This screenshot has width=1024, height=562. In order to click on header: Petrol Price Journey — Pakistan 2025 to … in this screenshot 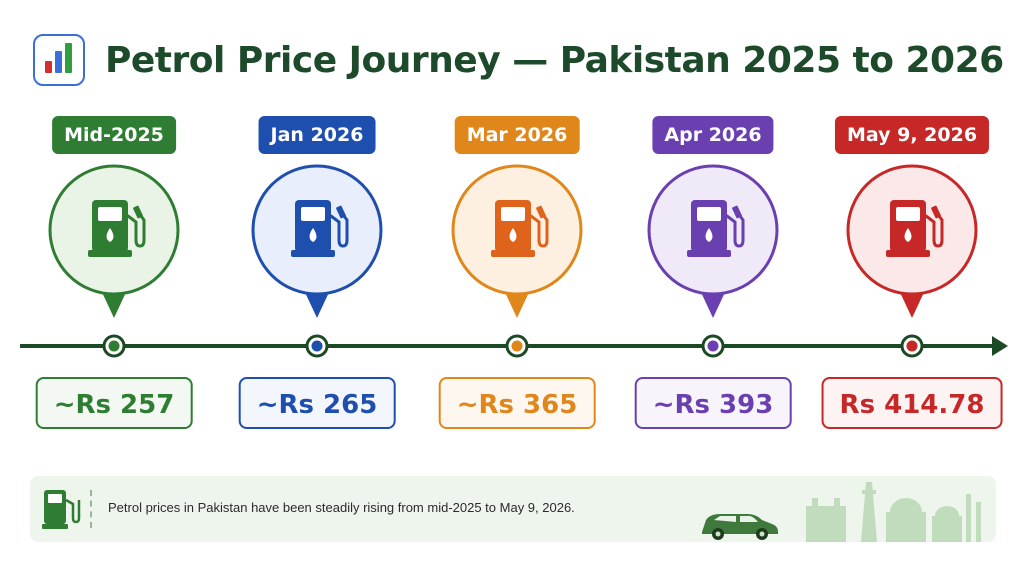, I will do `click(518, 60)`.